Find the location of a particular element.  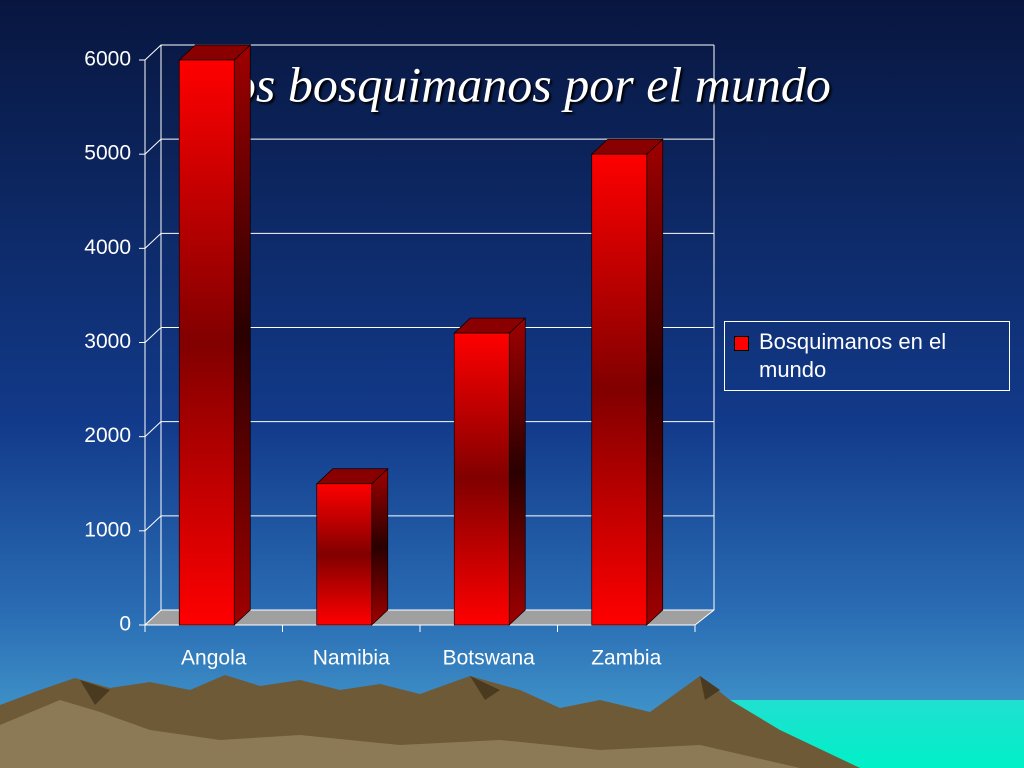

mountains-front is located at coordinates (400, 734).